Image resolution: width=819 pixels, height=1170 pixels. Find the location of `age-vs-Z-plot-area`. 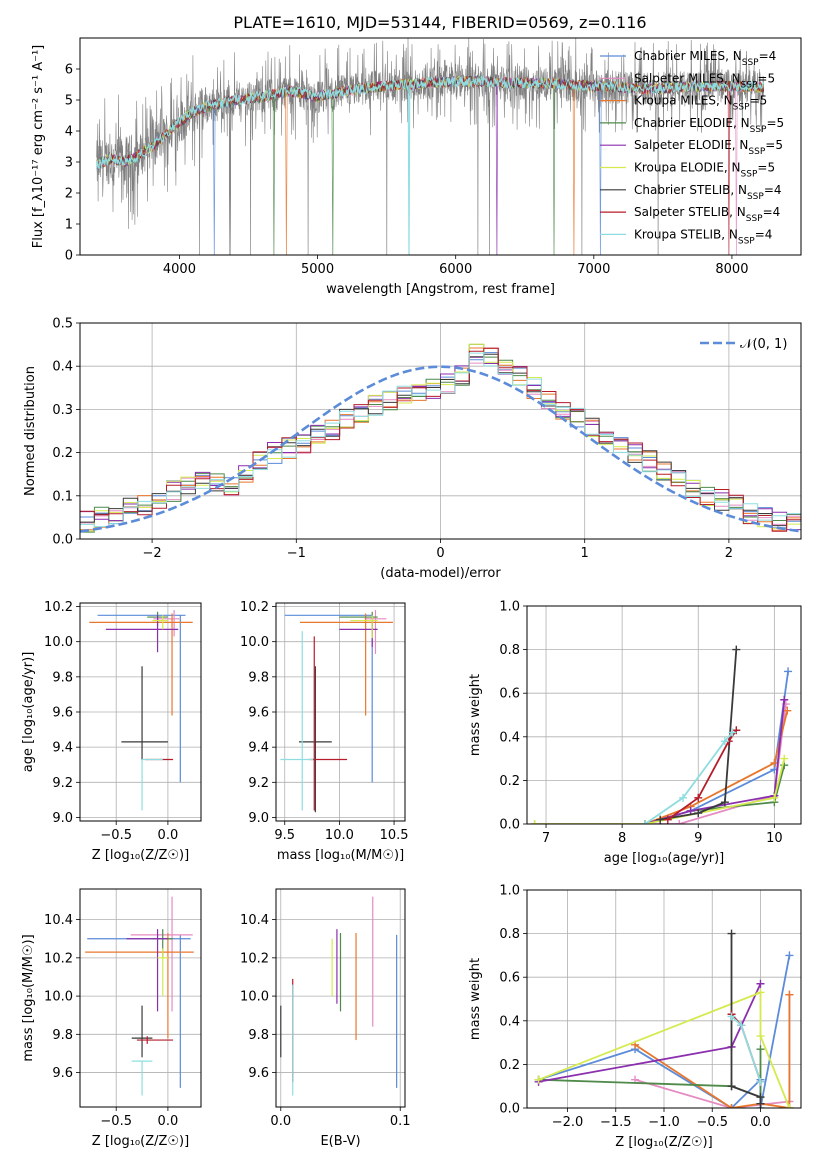

age-vs-Z-plot-area is located at coordinates (141, 710).